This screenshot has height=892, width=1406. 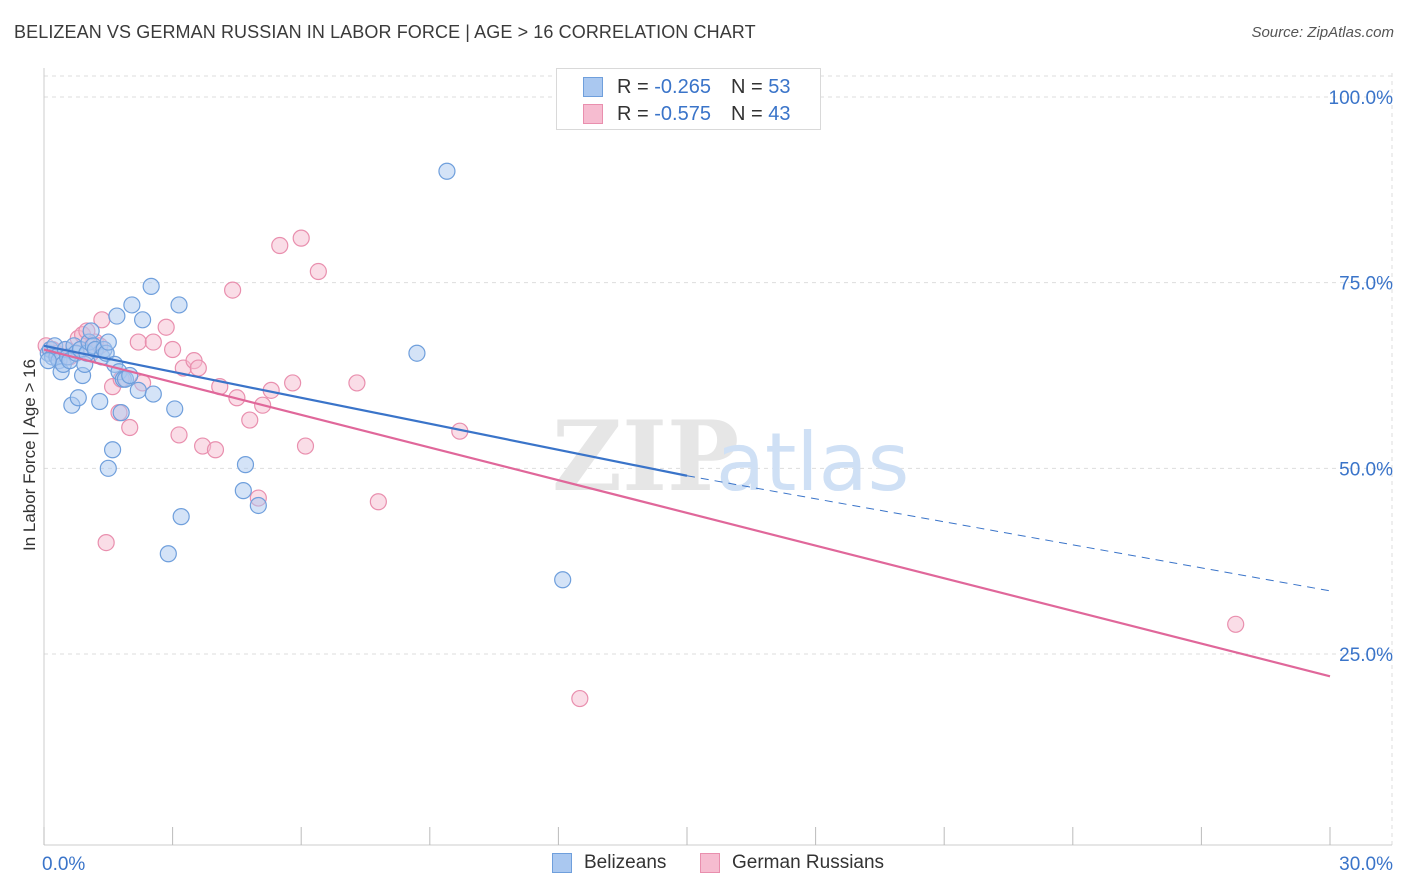 I want to click on legend-row-belizeans: R = -0.265 N = 53, so click(x=686, y=87).